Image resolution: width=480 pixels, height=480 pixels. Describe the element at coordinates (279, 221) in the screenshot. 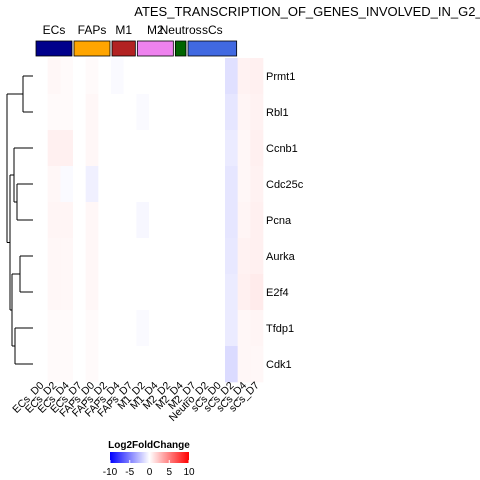

I see `row-label: Pcna` at that location.